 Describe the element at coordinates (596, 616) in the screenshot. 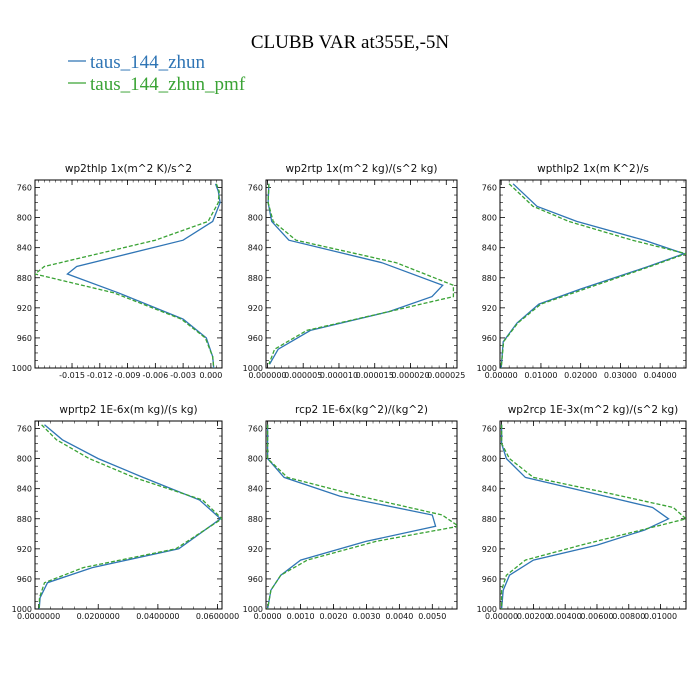

I see `x-tick-label: 0.00600` at that location.